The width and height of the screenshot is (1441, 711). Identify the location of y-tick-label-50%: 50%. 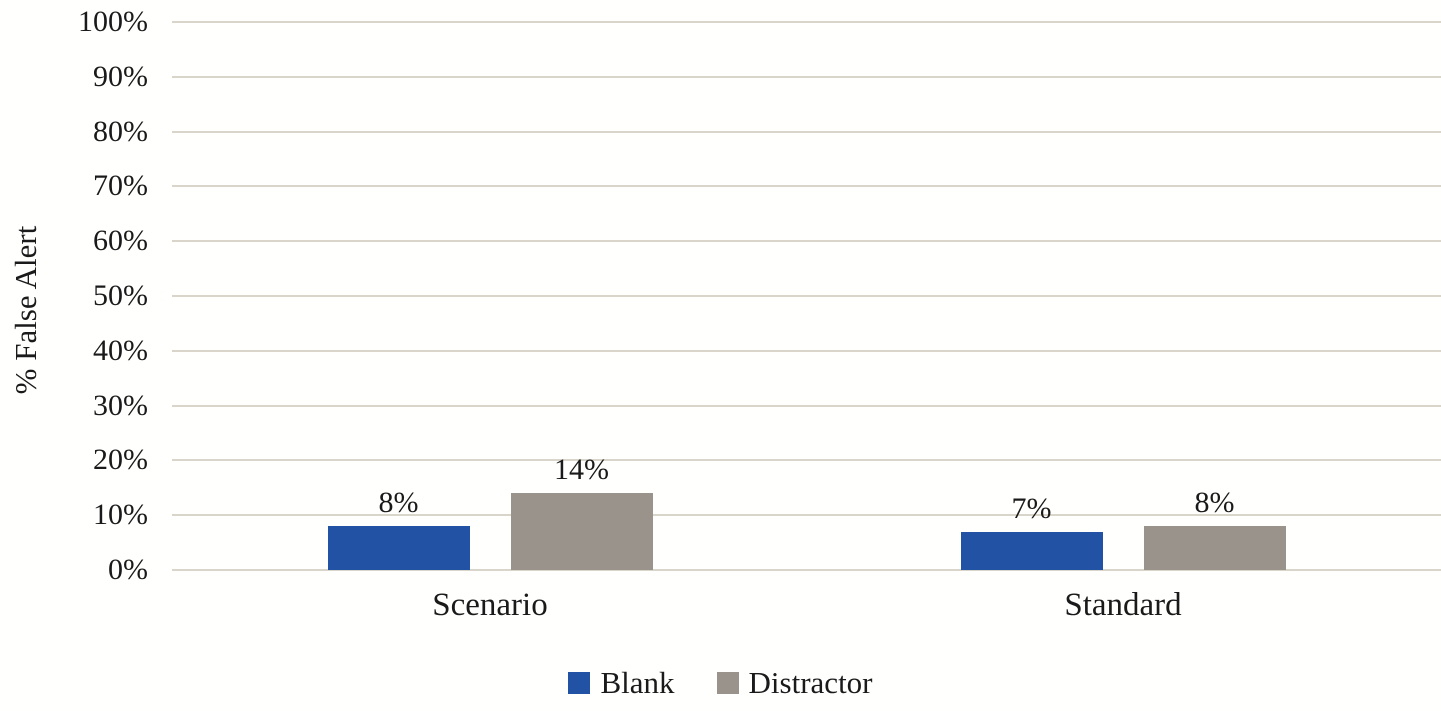
(120, 295).